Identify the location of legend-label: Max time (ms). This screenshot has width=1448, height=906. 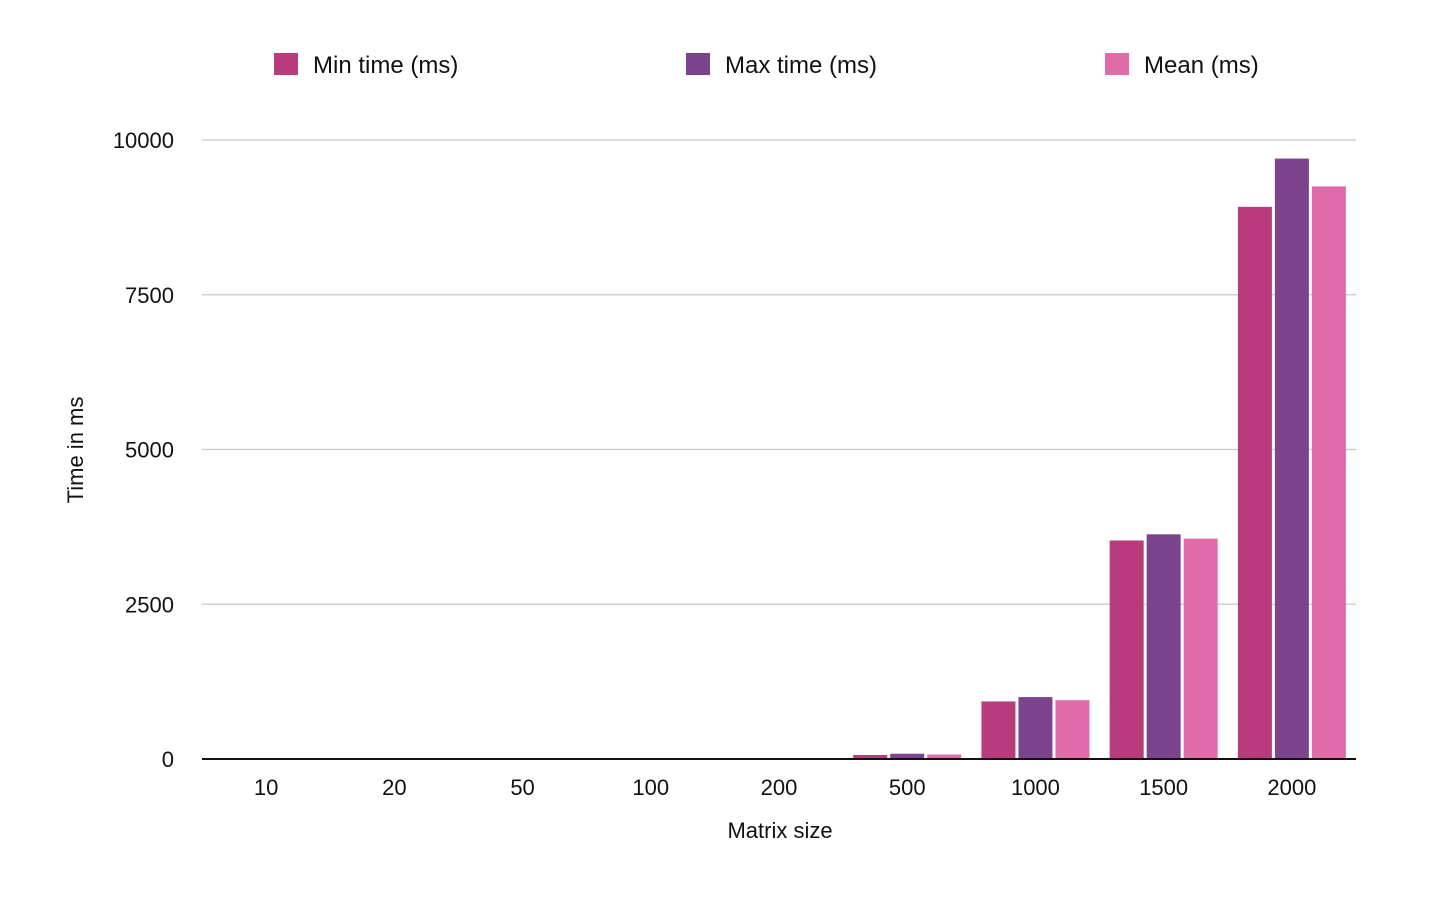
(801, 65).